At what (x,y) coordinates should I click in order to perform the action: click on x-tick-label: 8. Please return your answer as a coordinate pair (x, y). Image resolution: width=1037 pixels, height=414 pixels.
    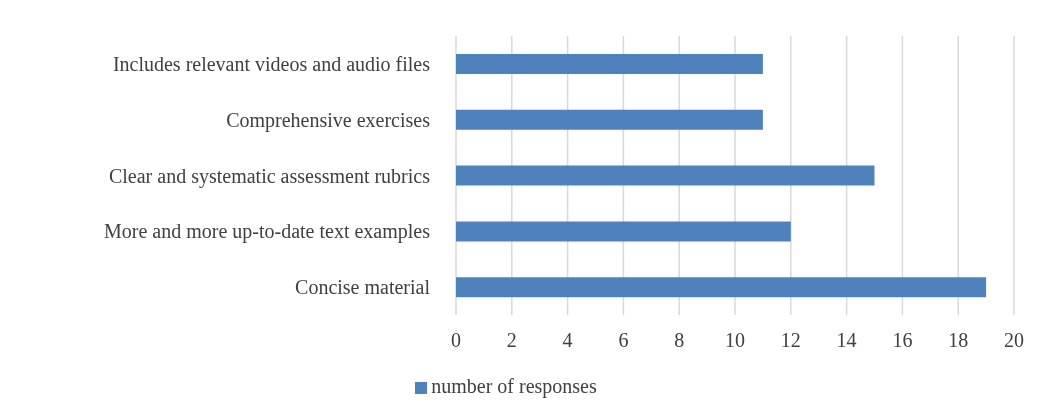
    Looking at the image, I should click on (679, 340).